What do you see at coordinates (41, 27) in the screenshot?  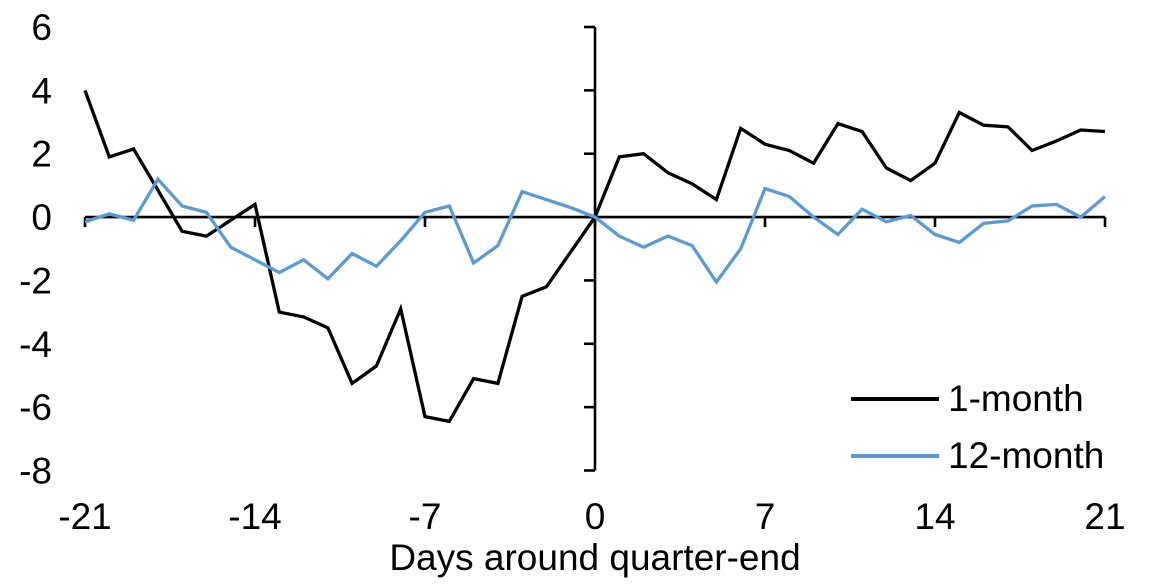 I see `y-tick-label: 6` at bounding box center [41, 27].